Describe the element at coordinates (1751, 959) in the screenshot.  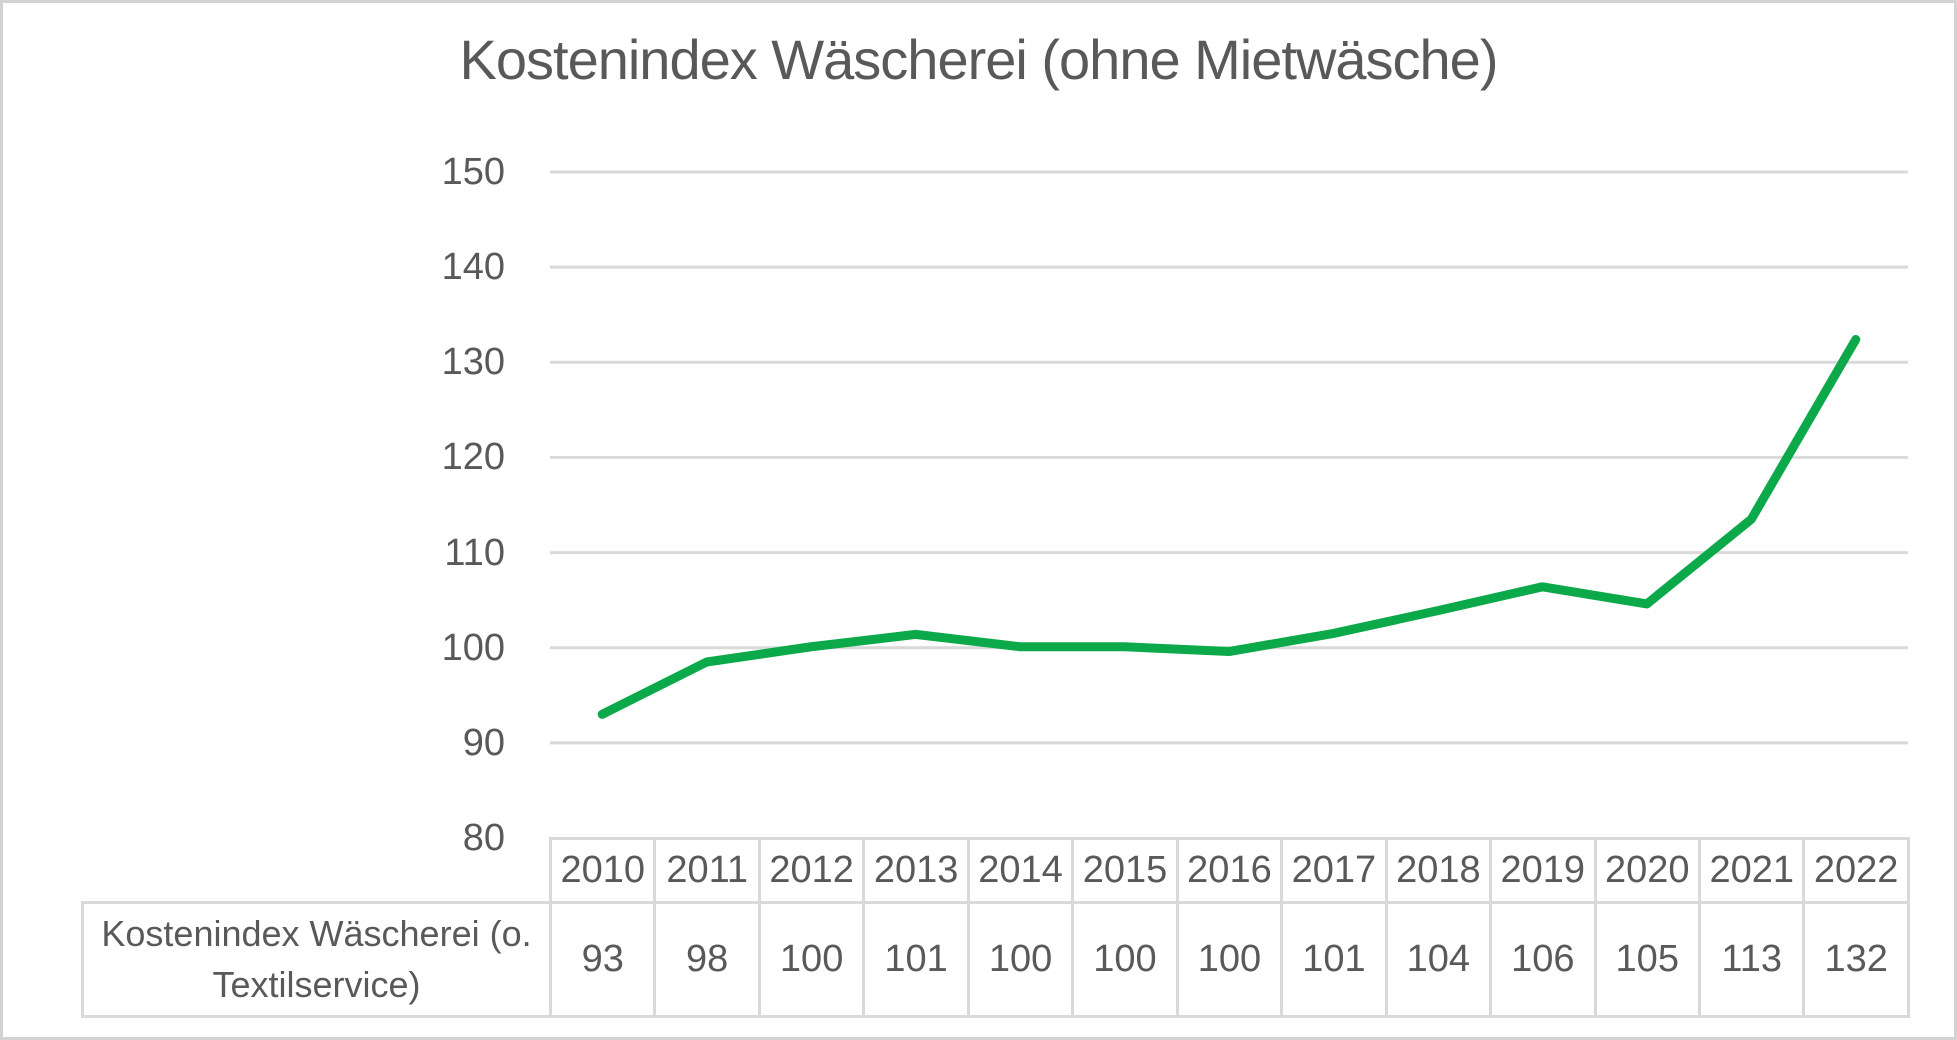
I see `value-cell: 113` at that location.